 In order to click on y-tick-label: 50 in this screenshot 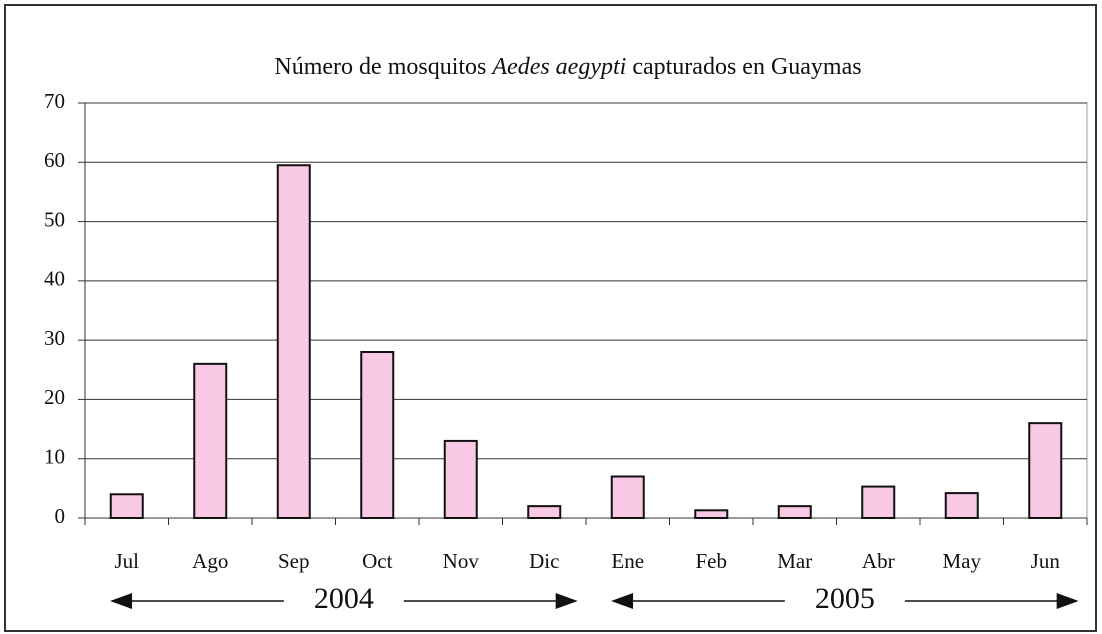, I will do `click(54, 219)`.